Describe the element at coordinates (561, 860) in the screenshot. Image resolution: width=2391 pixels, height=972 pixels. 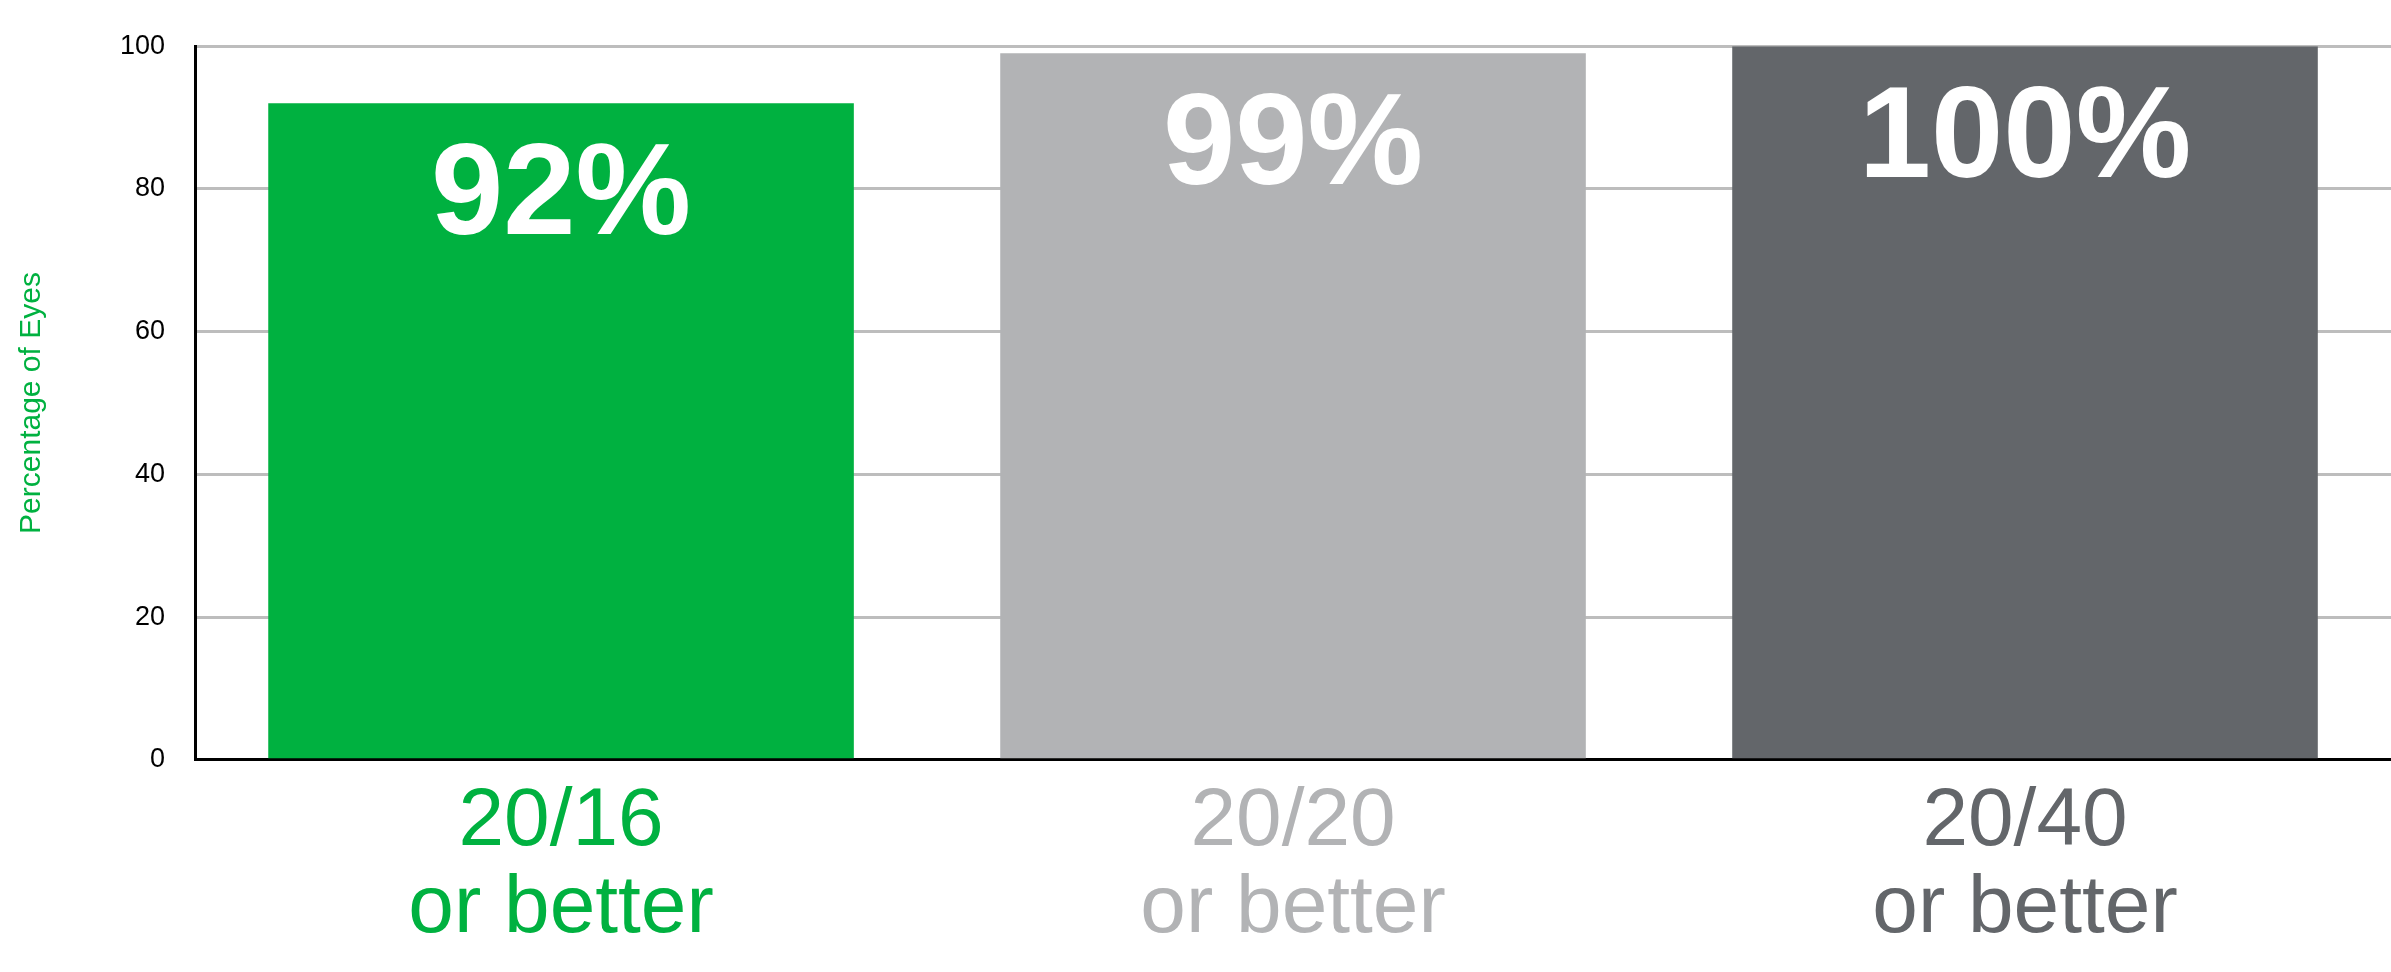
I see `x-tick-label: 20/16 or better` at that location.